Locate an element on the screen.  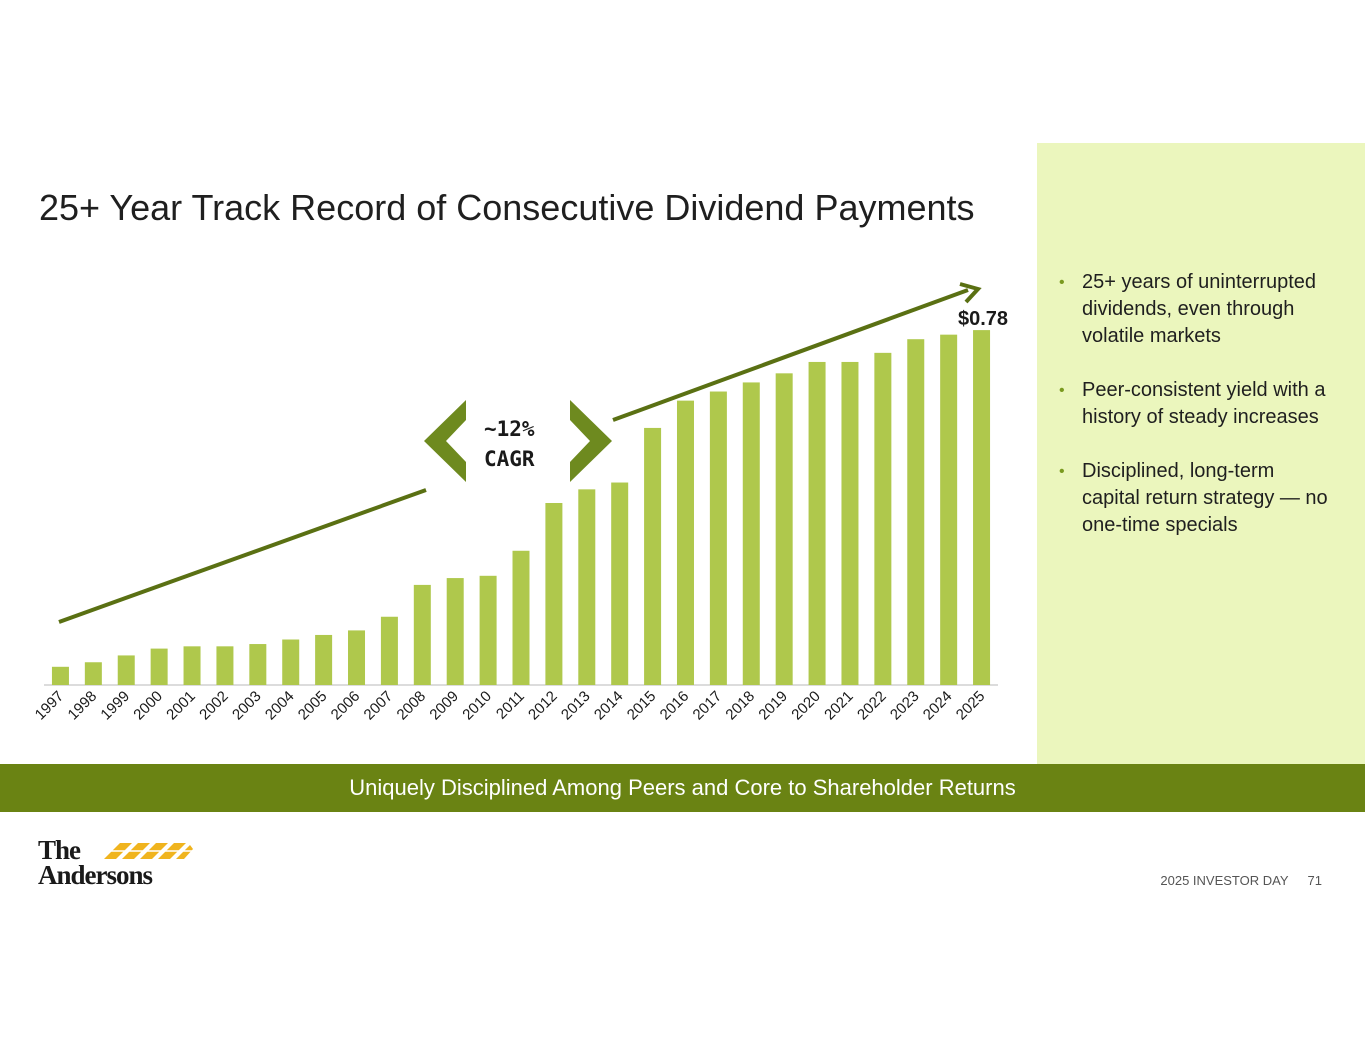
x-tick-label: 2015 is located at coordinates (642, 706).